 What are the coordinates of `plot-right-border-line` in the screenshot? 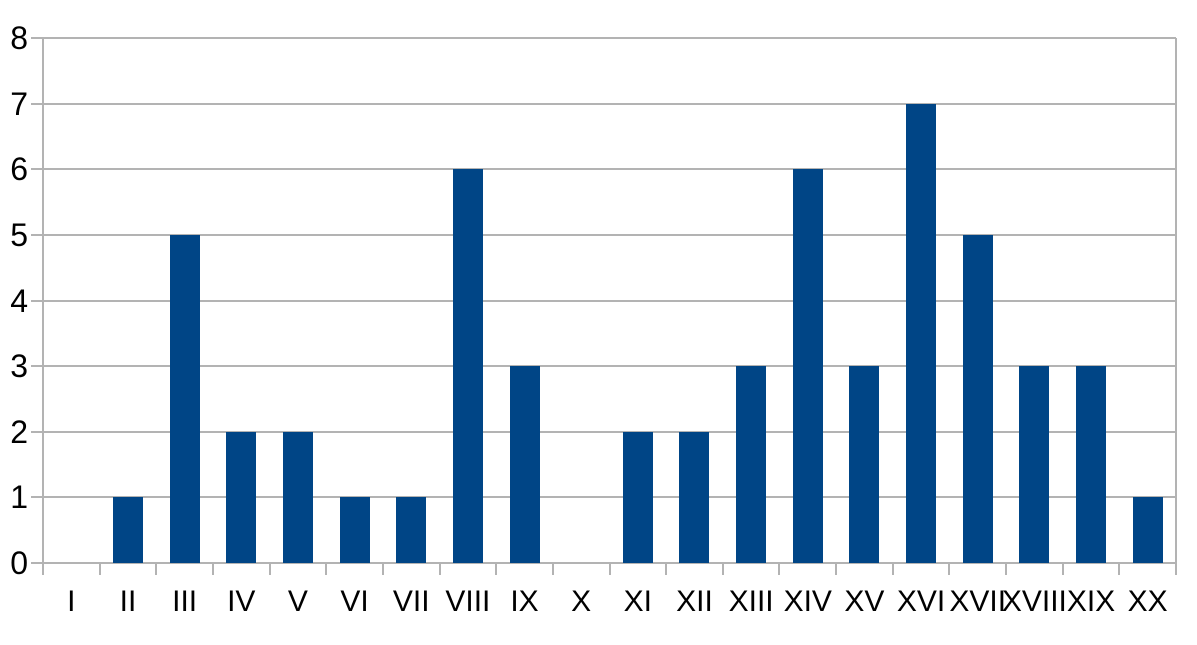 It's located at (1176, 306).